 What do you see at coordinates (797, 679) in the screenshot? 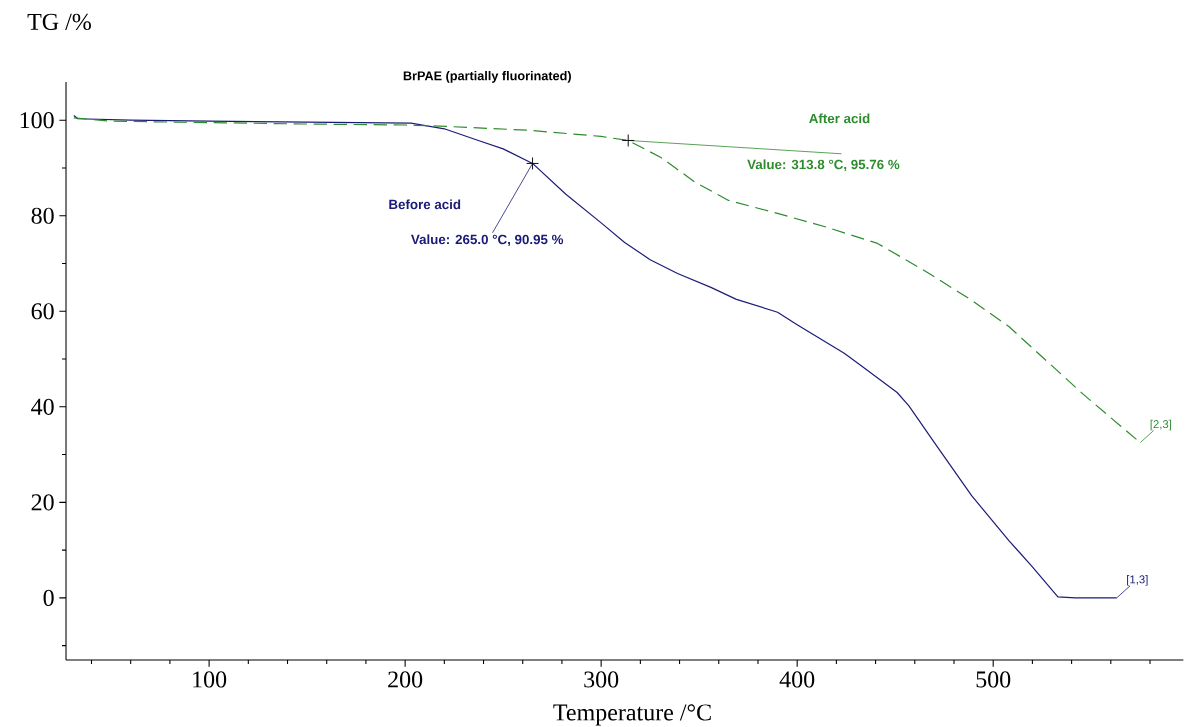
I see `x-tick-label: 400` at bounding box center [797, 679].